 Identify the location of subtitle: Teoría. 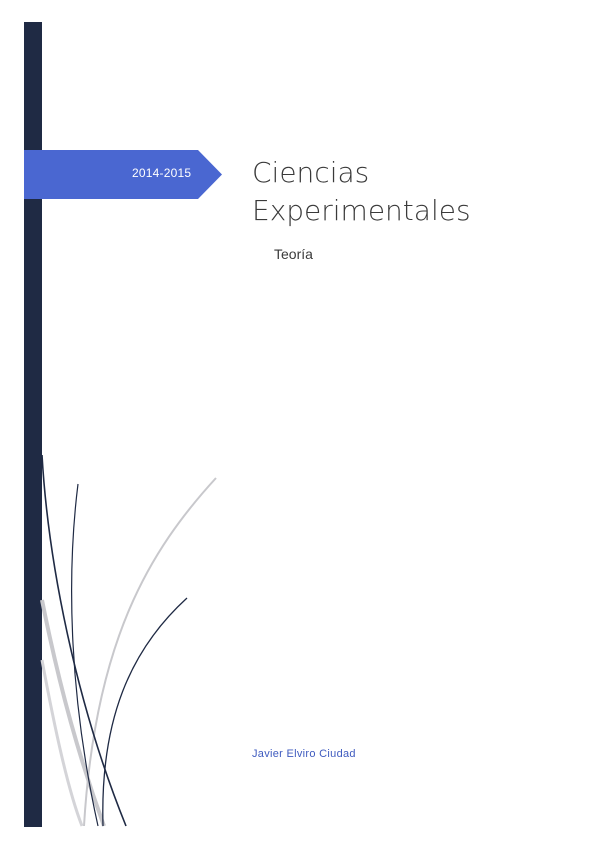
(293, 254).